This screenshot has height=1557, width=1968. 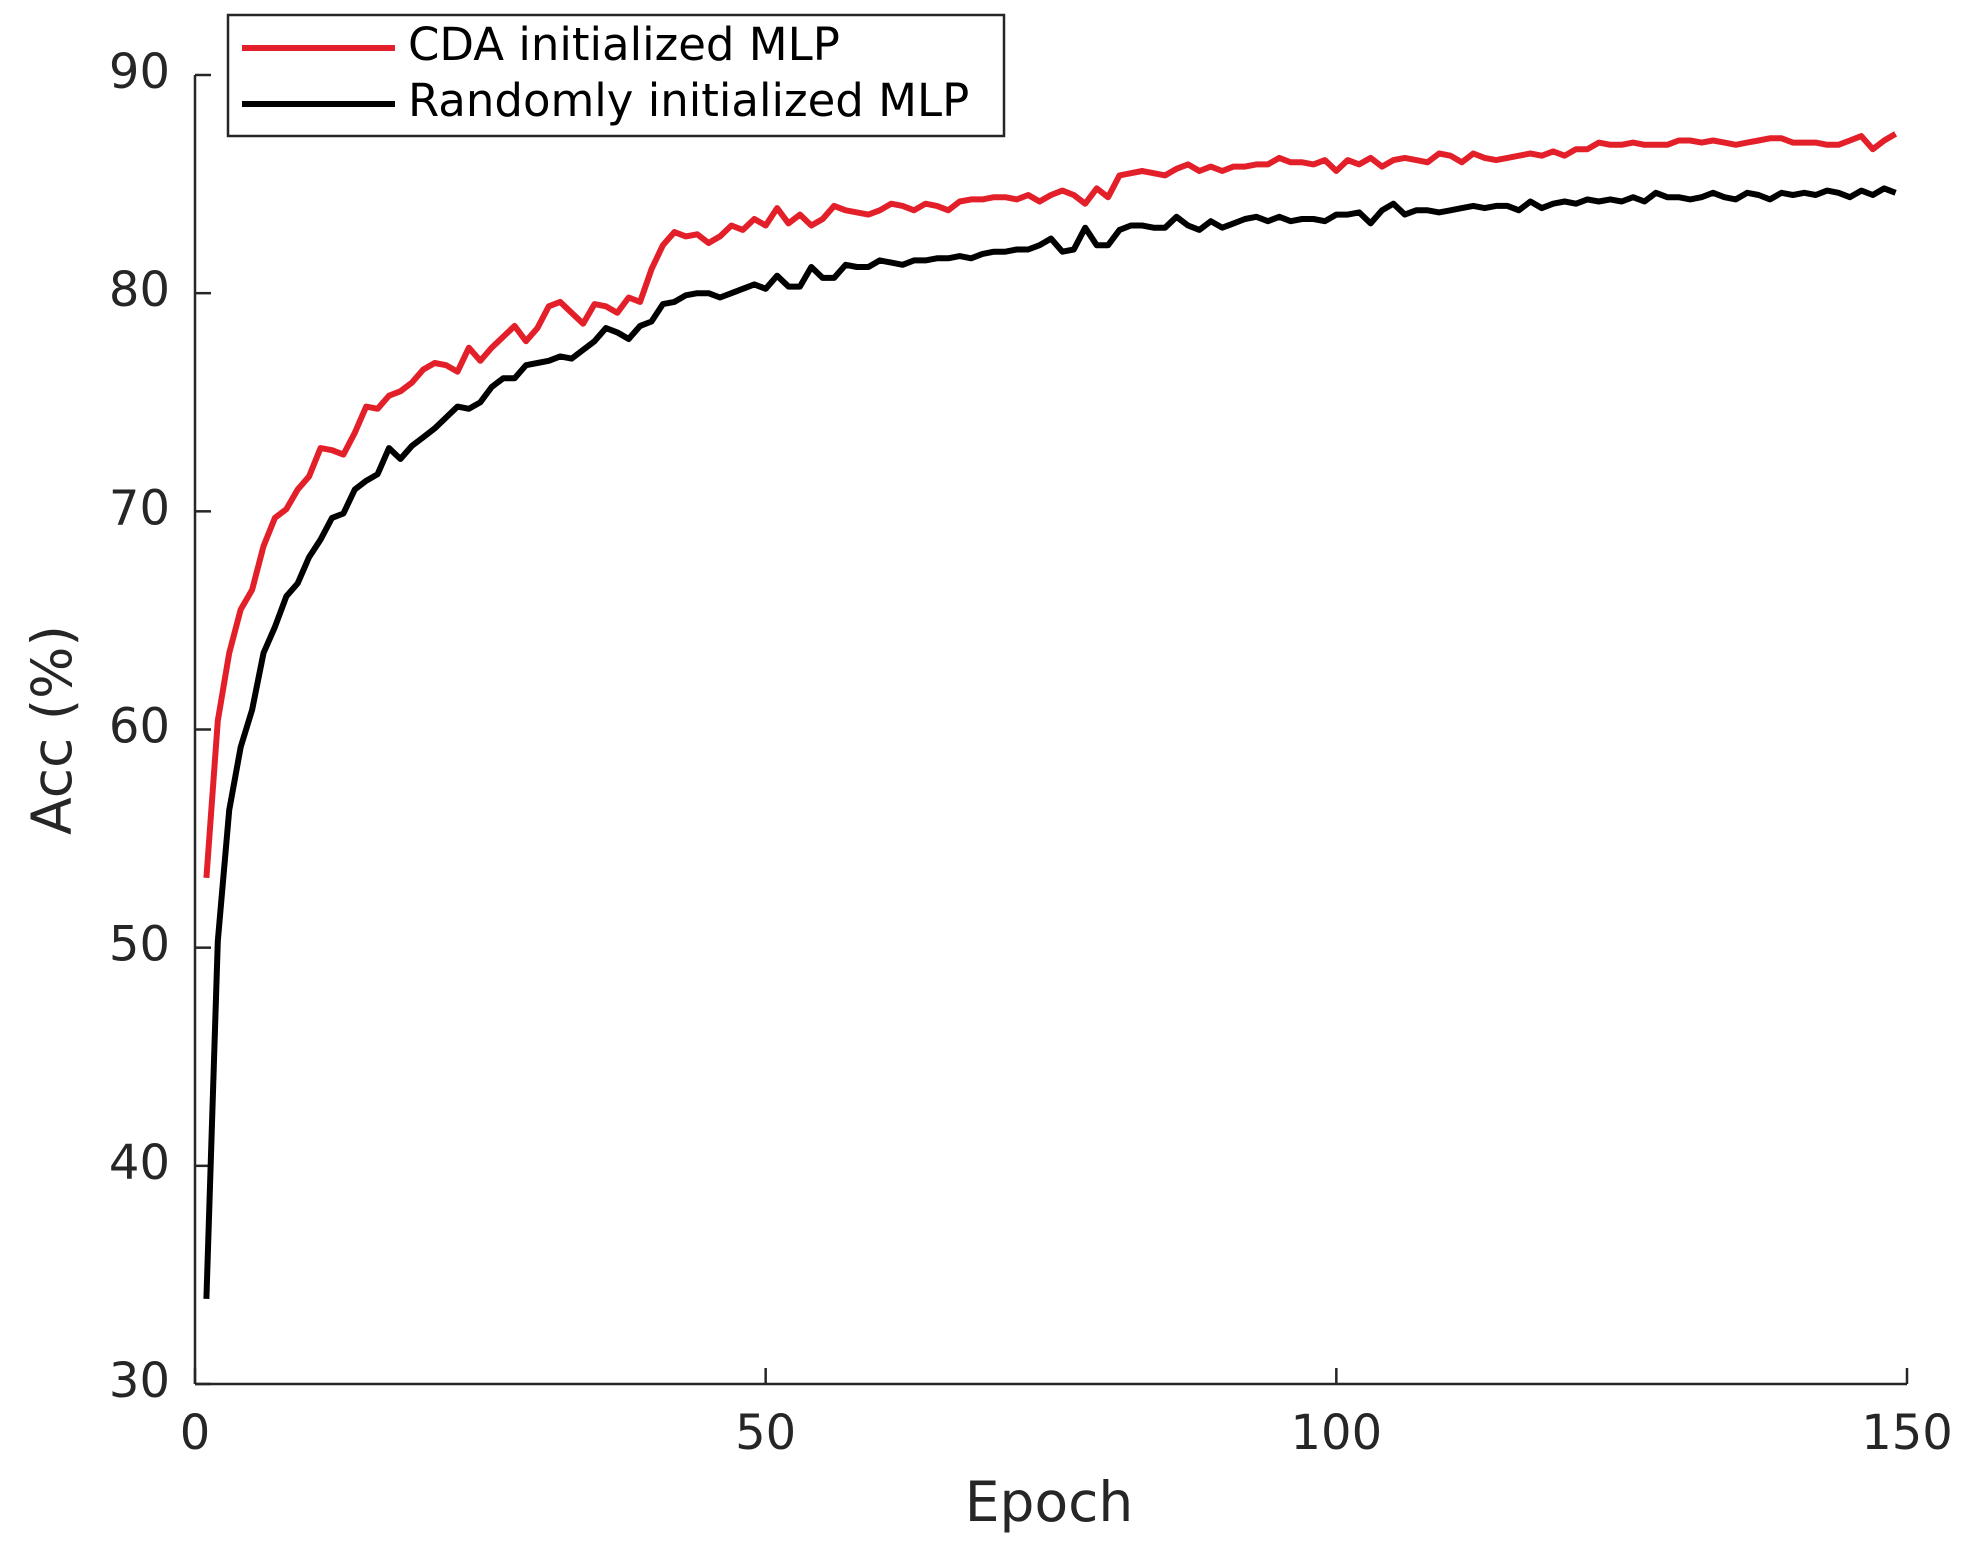 What do you see at coordinates (139, 945) in the screenshot?
I see `y-tick-label: 50` at bounding box center [139, 945].